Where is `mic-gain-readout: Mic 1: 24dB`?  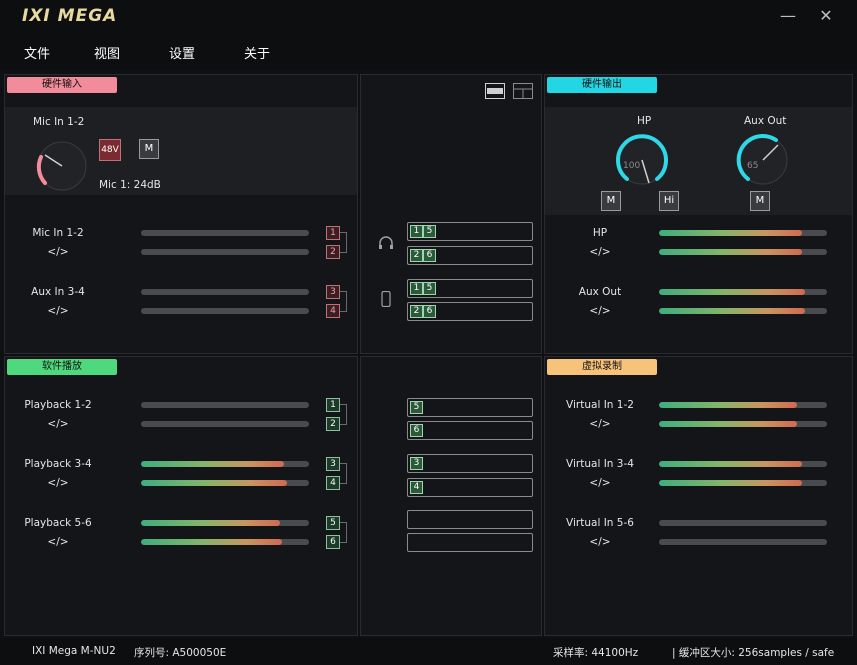
mic-gain-readout: Mic 1: 24dB is located at coordinates (130, 185).